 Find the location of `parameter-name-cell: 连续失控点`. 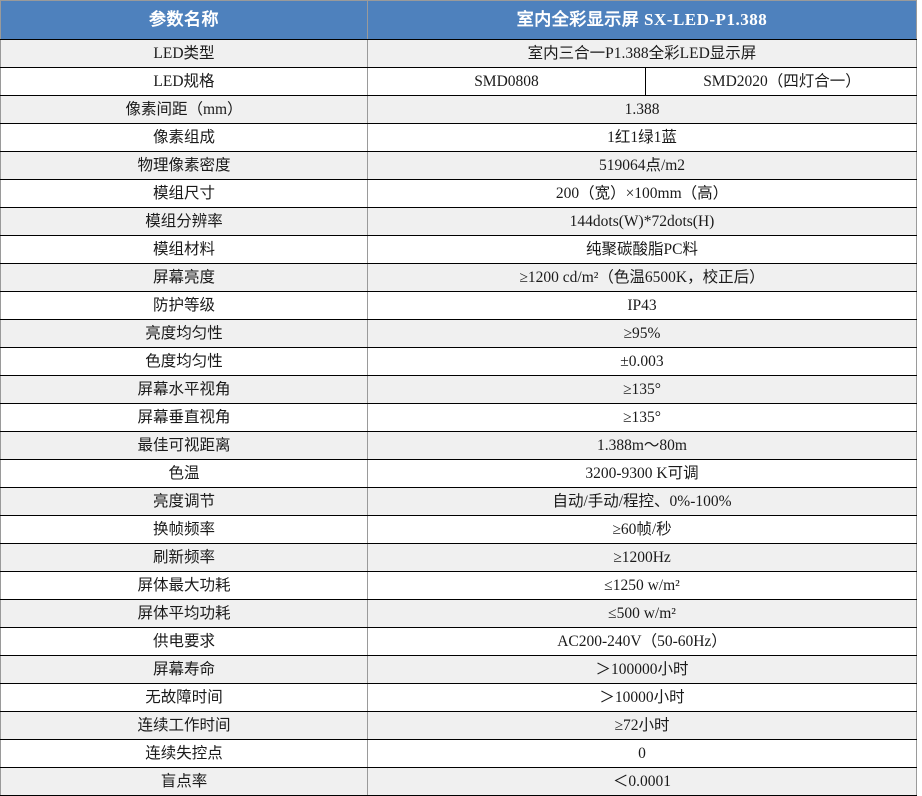

parameter-name-cell: 连续失控点 is located at coordinates (184, 753).